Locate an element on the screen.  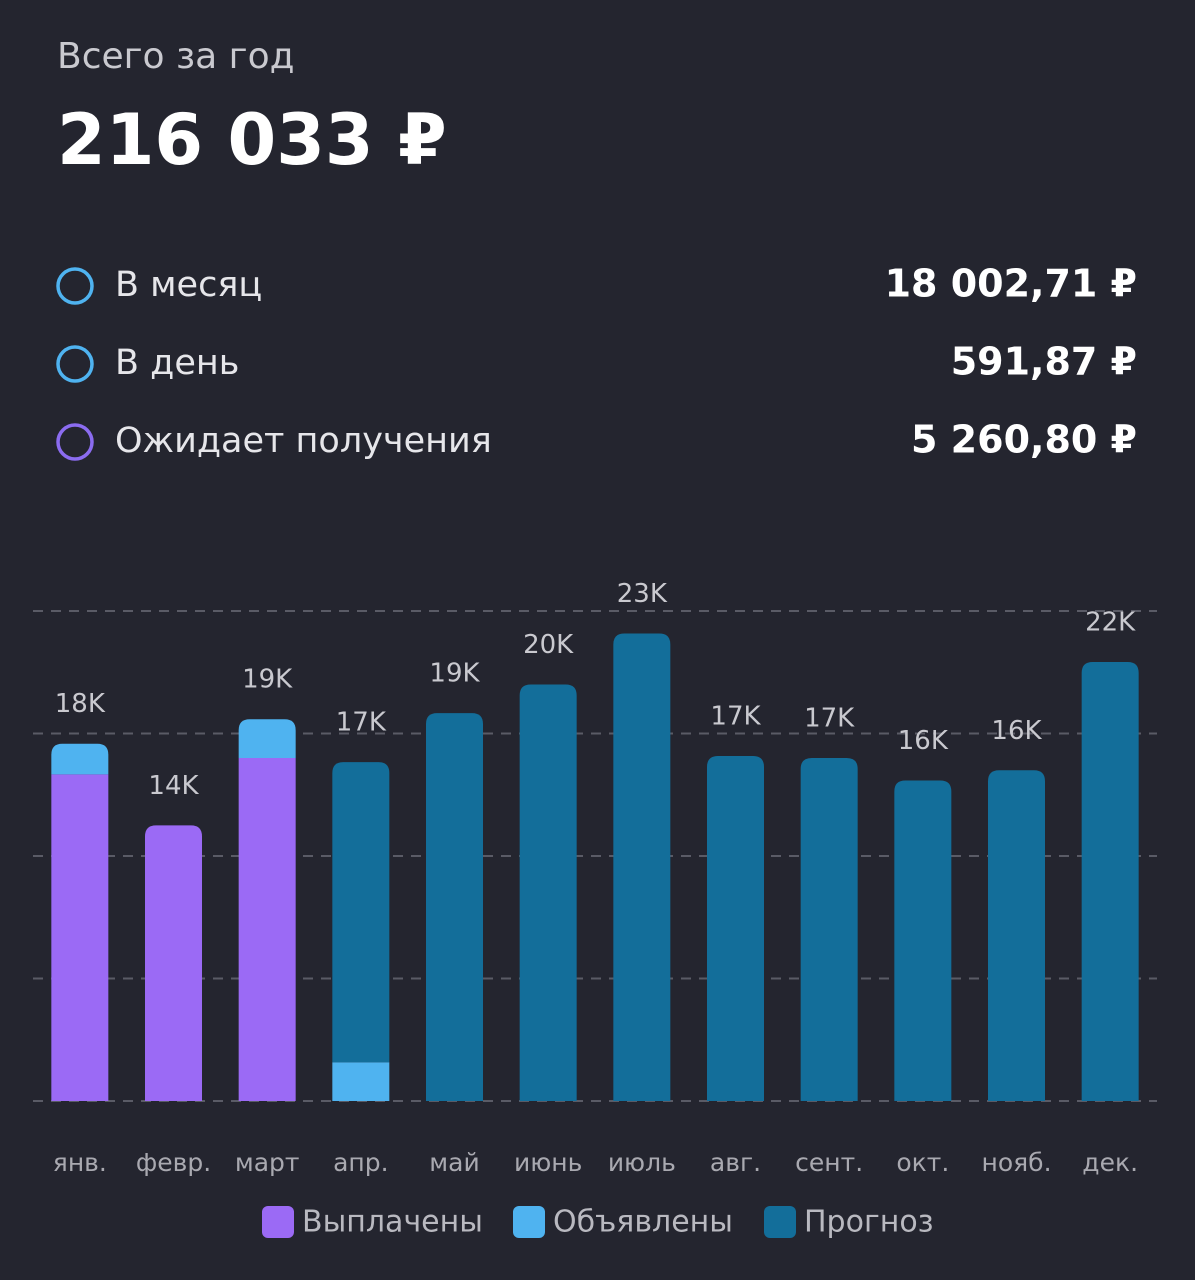
x-tick-label: февр. is located at coordinates (173, 1162).